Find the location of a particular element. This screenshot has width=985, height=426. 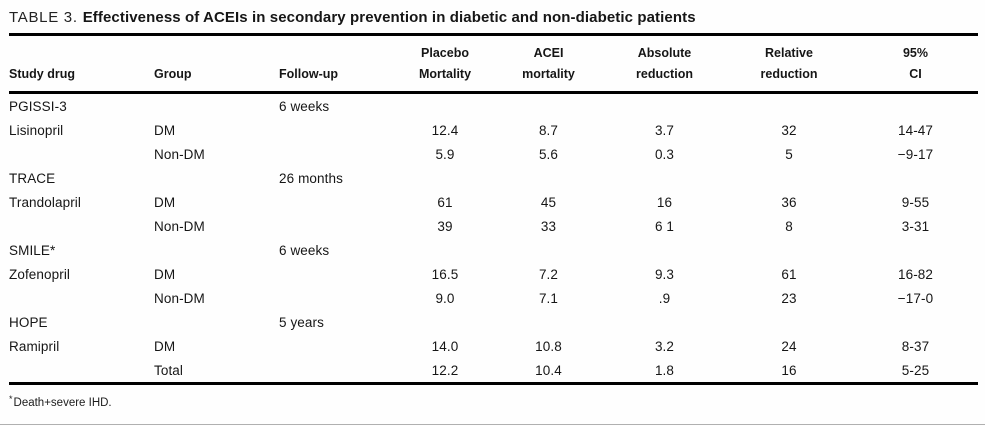

table-cell: 26 months is located at coordinates (311, 178).